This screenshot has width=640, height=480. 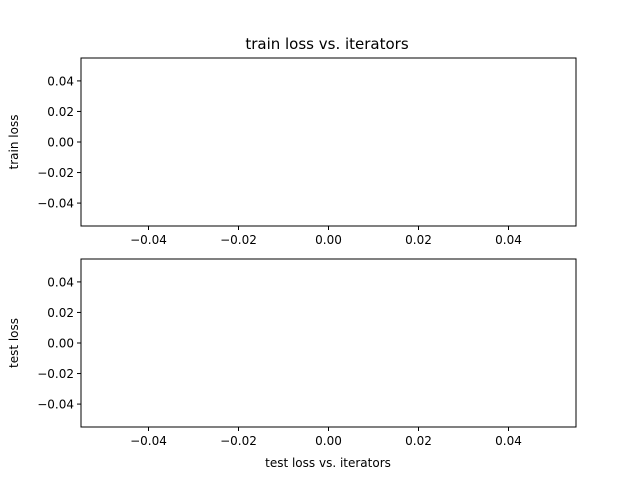 I want to click on test-loss-x-tick-label: 0.04, so click(x=508, y=441).